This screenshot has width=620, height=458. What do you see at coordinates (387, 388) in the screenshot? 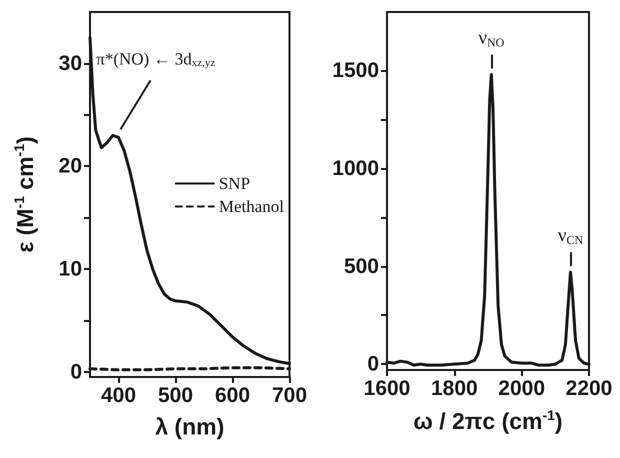
I see `x-tick-label: 1600` at bounding box center [387, 388].